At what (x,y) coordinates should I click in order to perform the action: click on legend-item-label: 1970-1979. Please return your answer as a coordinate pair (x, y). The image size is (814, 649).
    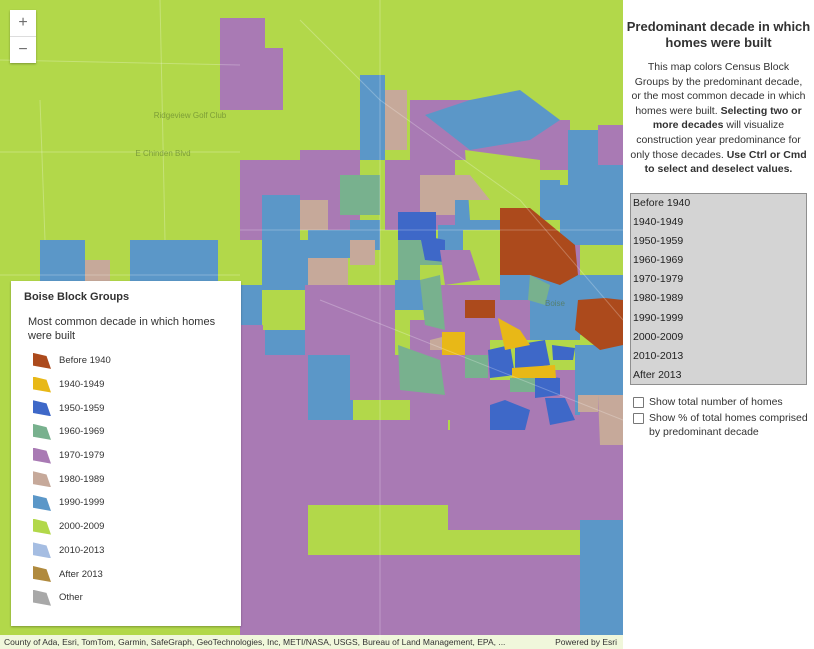
    Looking at the image, I should click on (82, 456).